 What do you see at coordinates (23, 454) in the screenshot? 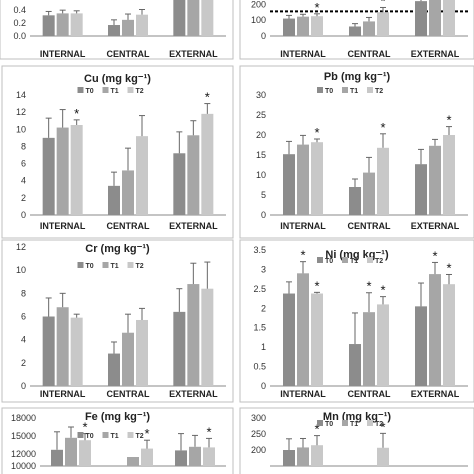
I see `y-tick-label: 12000` at bounding box center [23, 454].